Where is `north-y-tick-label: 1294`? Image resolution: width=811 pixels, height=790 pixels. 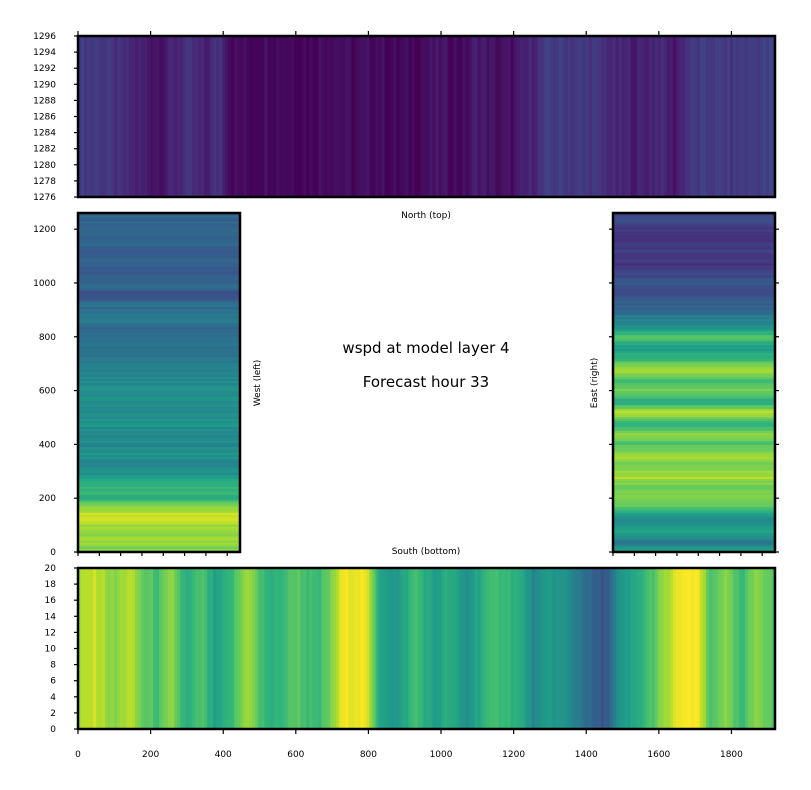
north-y-tick-label: 1294 is located at coordinates (44, 53).